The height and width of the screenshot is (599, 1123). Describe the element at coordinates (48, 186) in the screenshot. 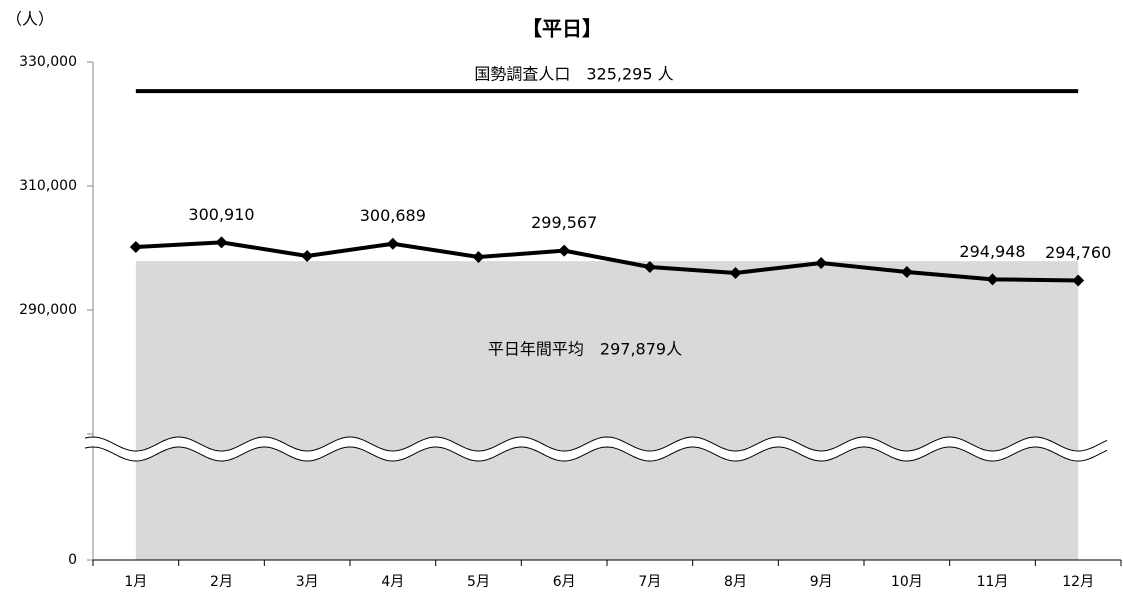

I see `y-tick-label: 310,000` at that location.